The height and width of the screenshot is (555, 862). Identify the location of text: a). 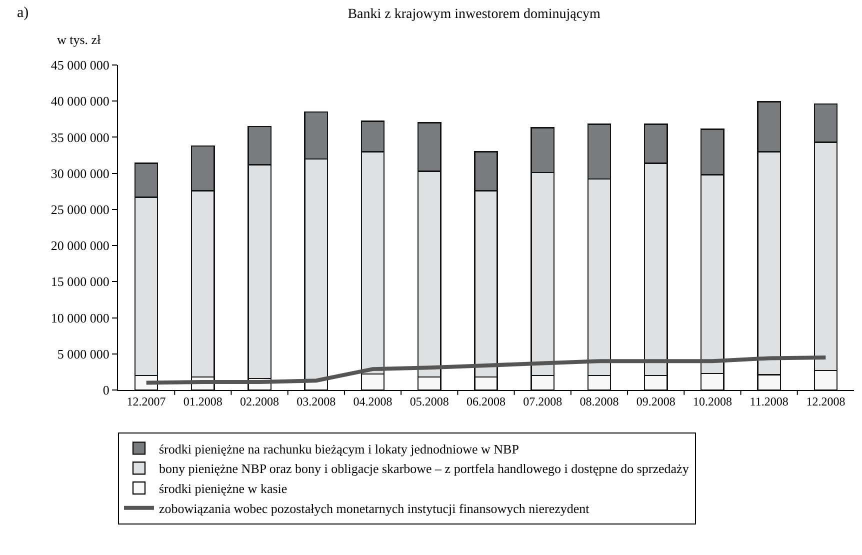
(23, 13).